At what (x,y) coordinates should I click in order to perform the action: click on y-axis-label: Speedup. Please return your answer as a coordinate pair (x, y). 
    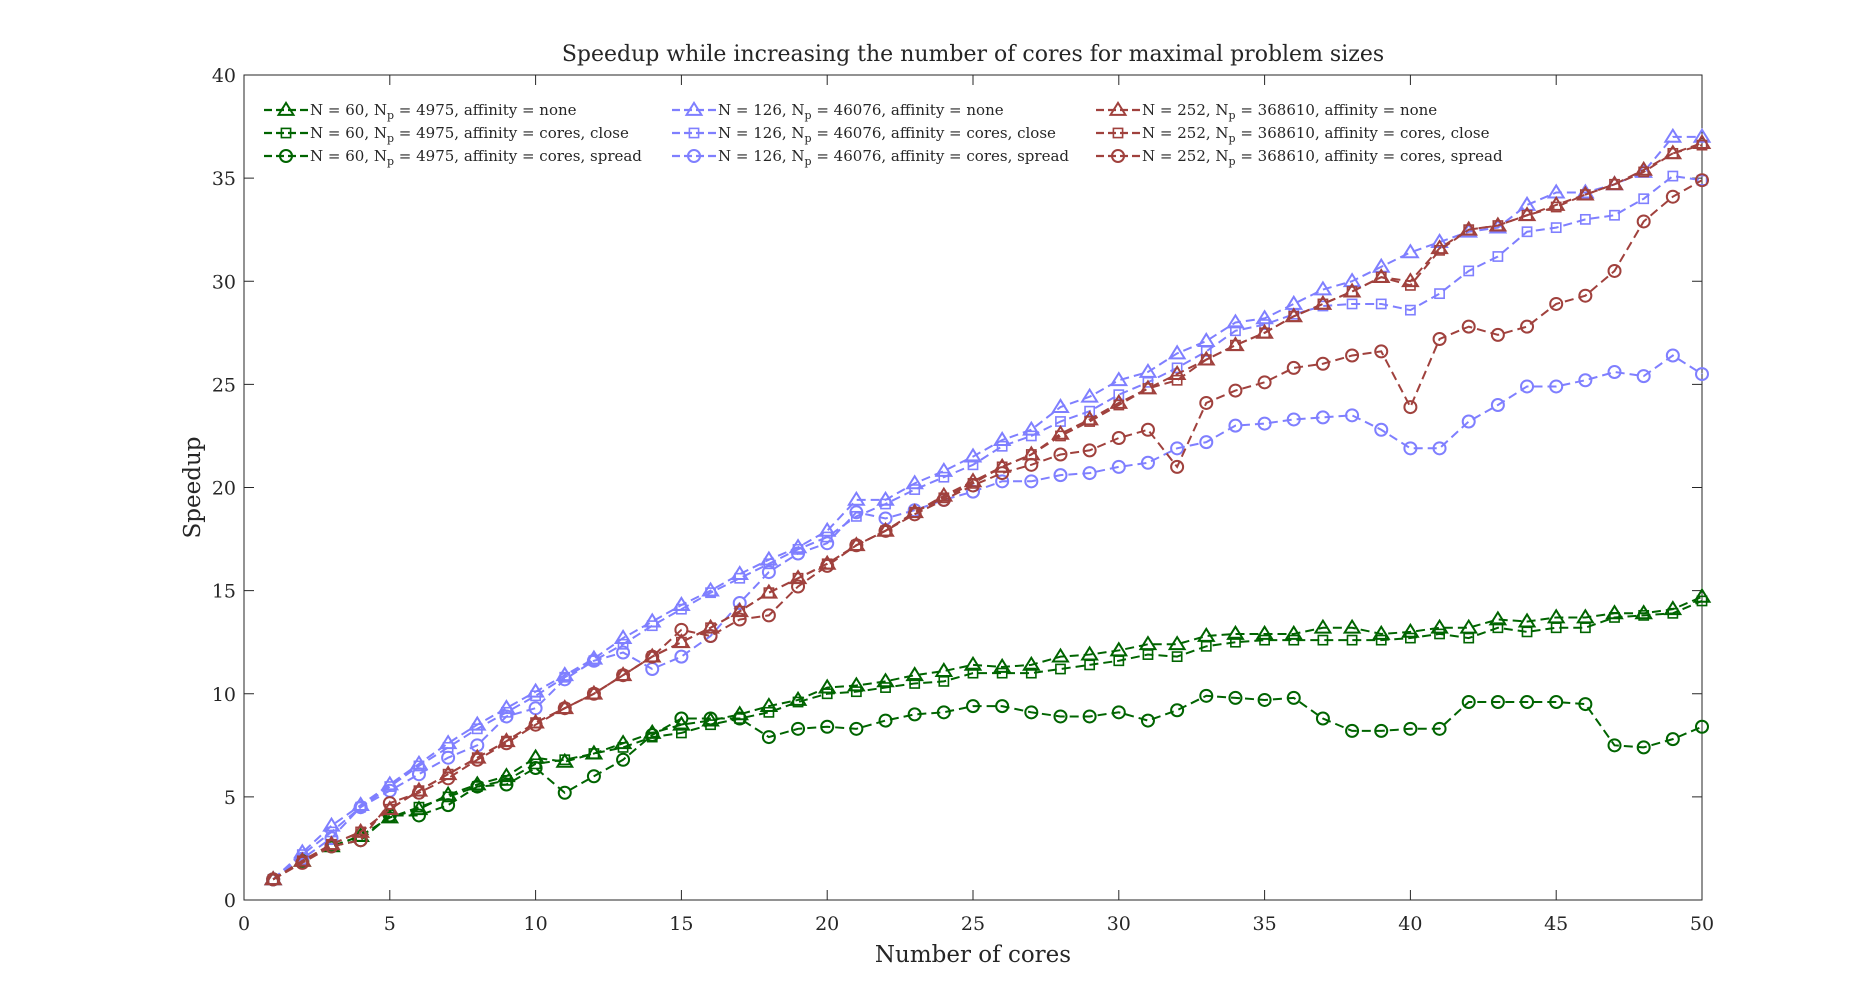
    Looking at the image, I should click on (193, 488).